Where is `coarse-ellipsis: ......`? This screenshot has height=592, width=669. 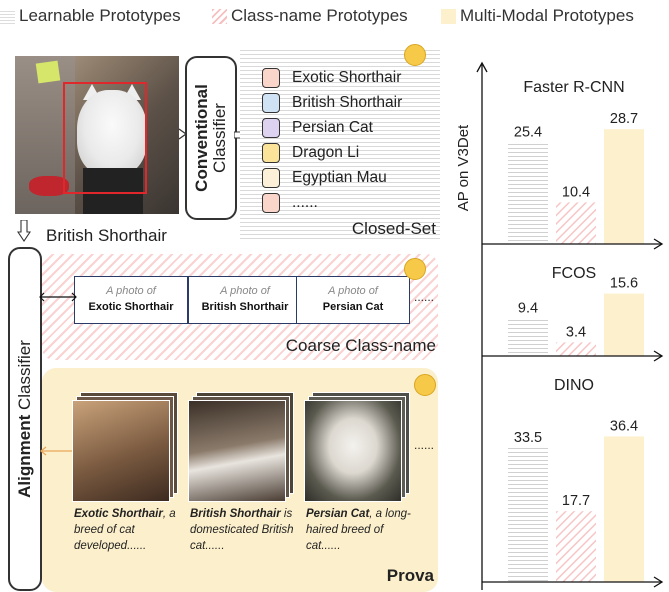 coarse-ellipsis: ...... is located at coordinates (424, 297).